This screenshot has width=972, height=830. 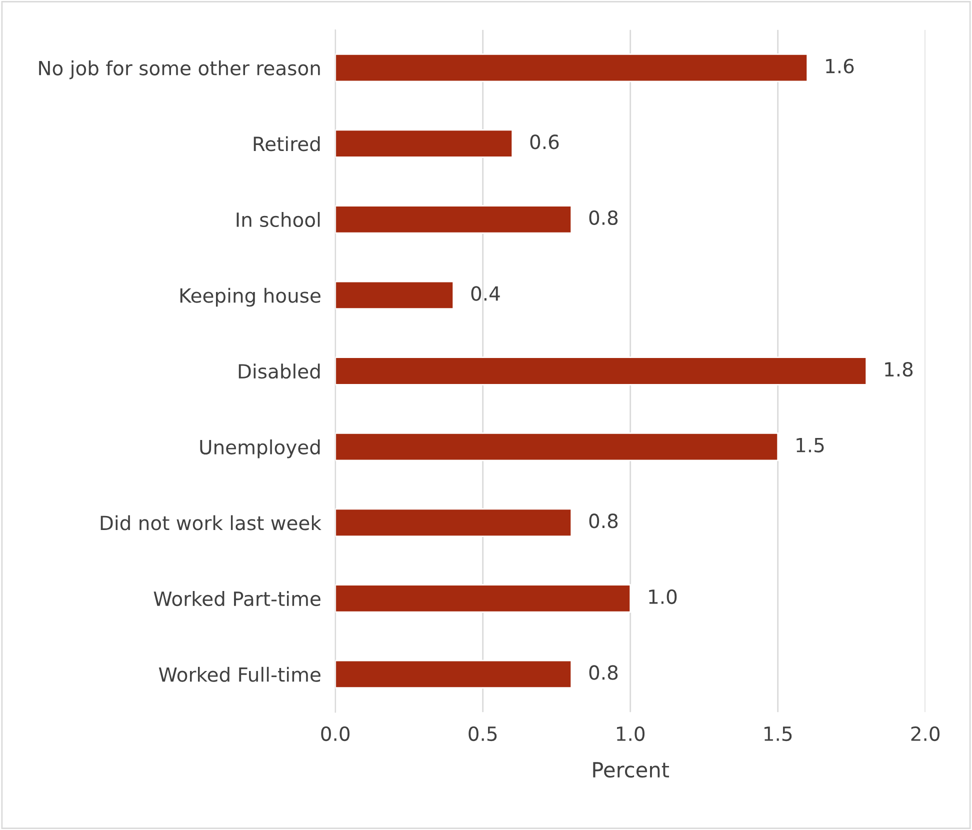 I want to click on data-label: 1.6, so click(x=840, y=66).